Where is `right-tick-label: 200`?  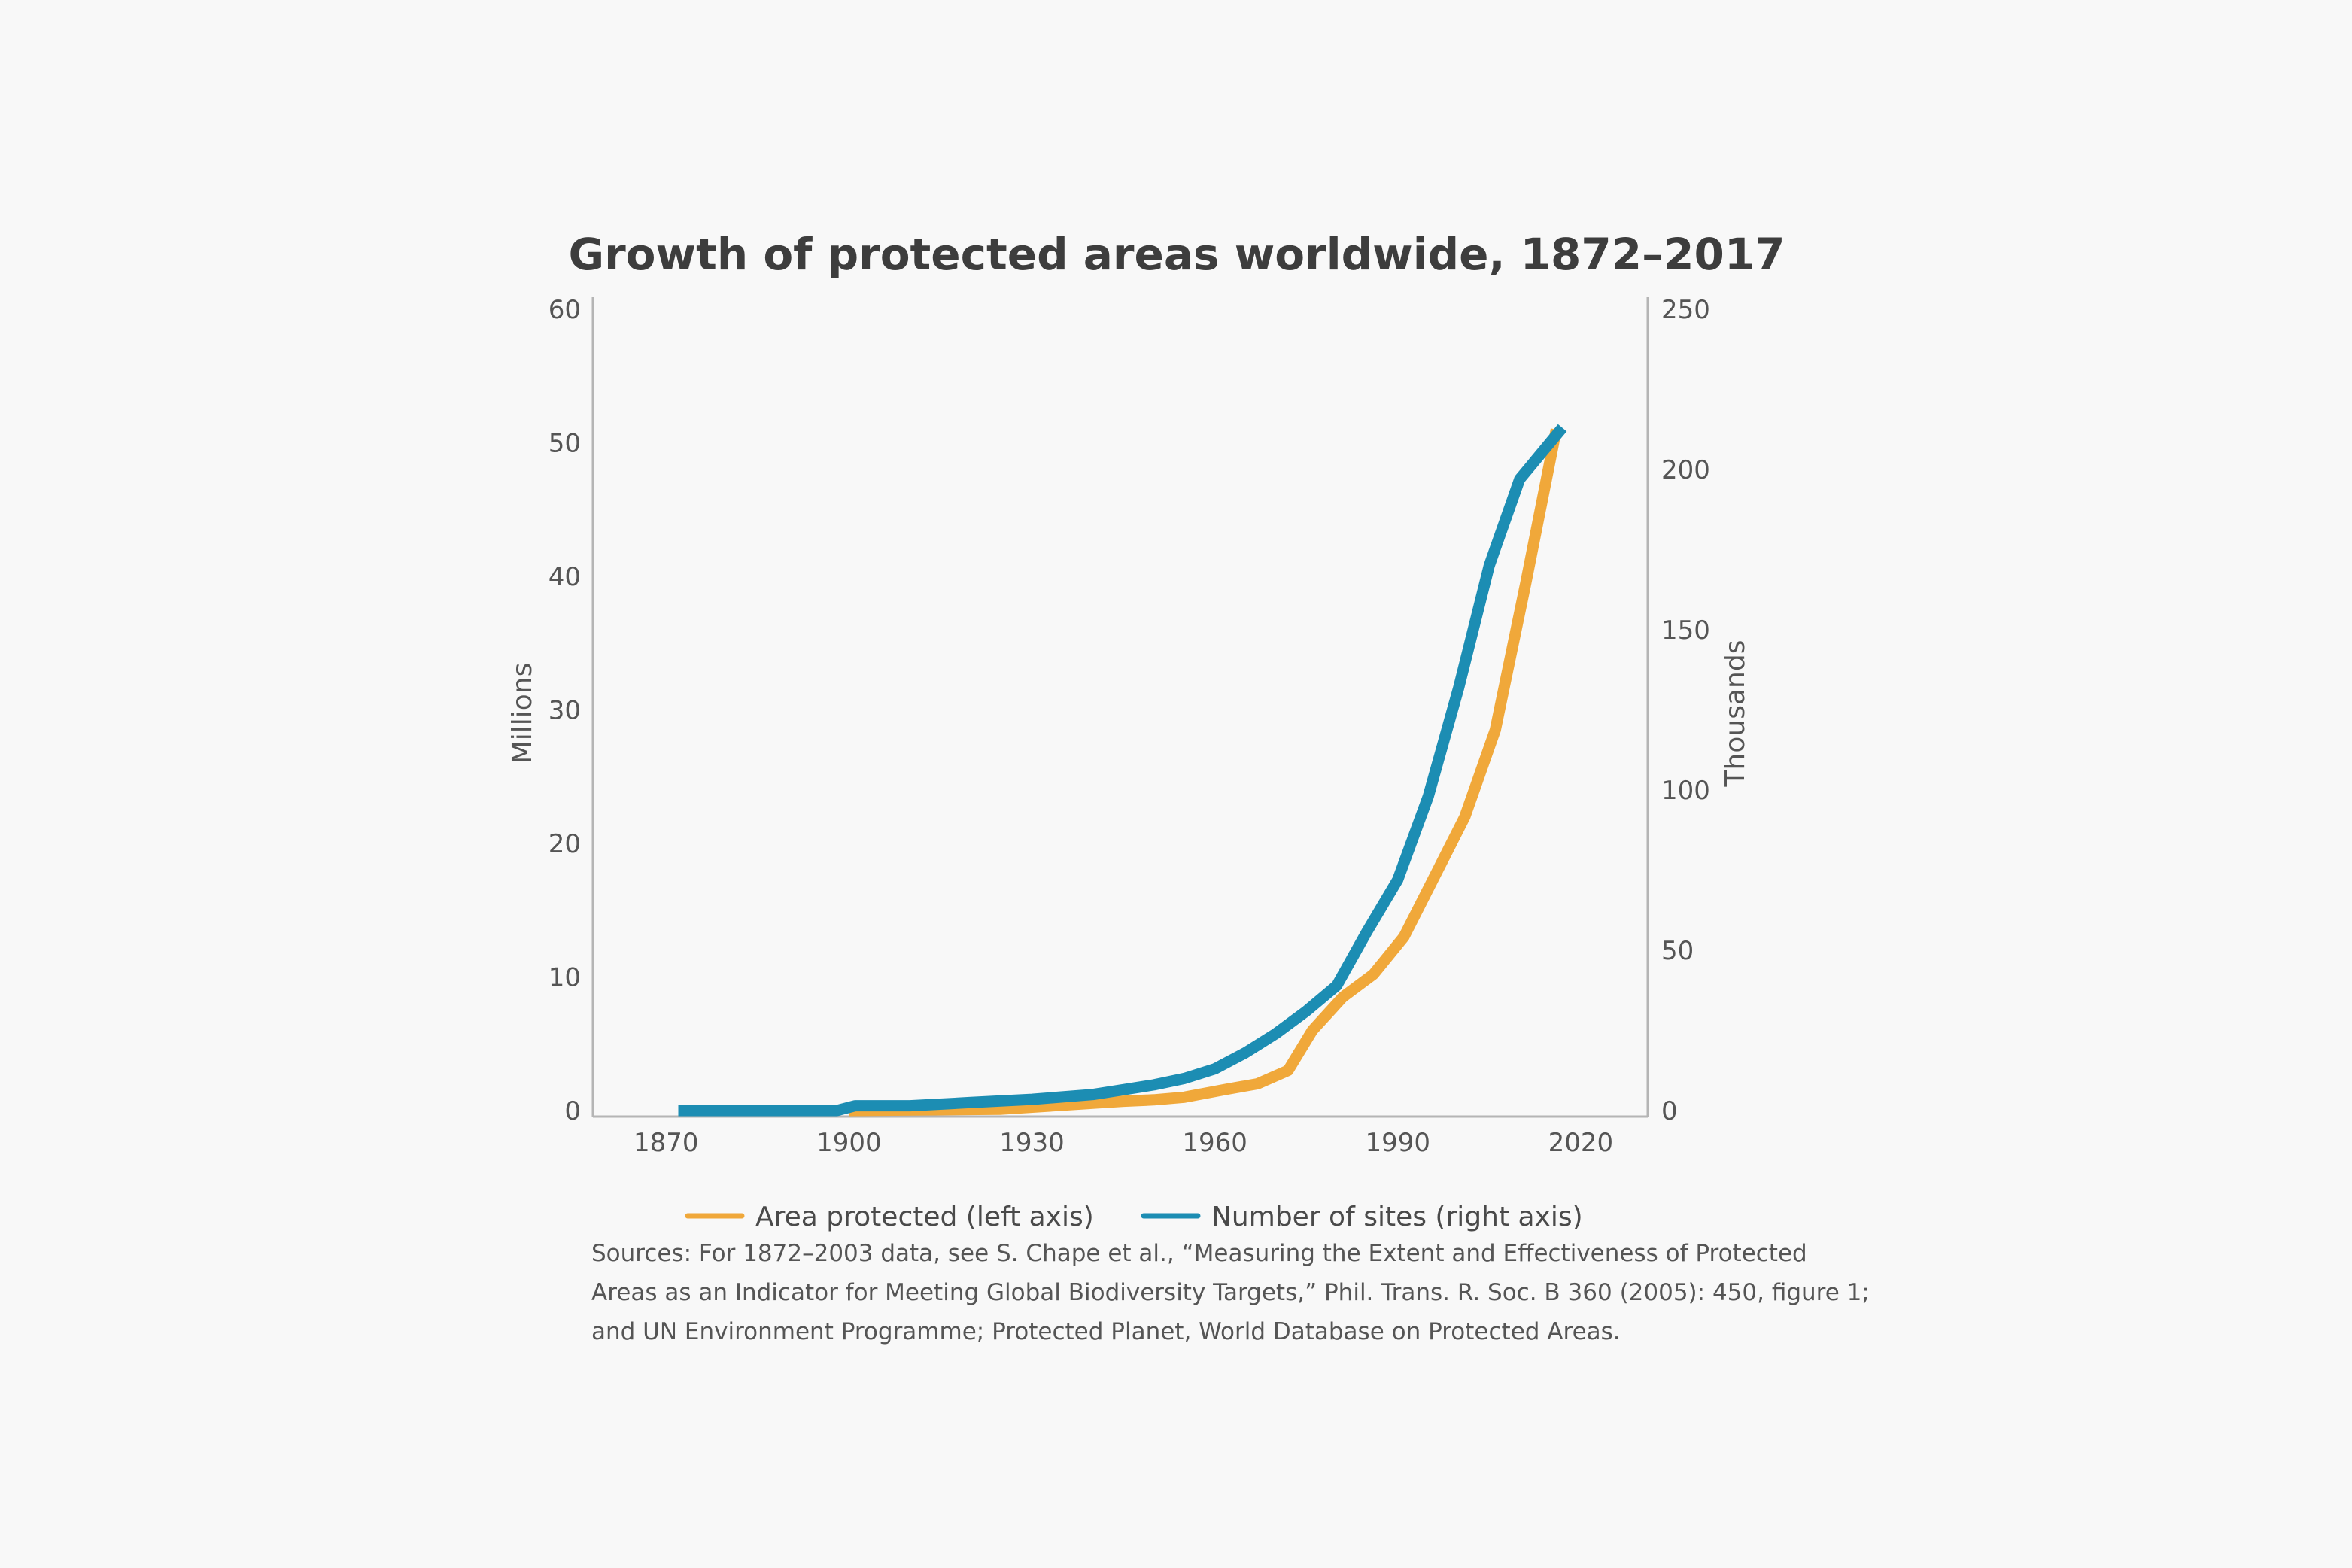
right-tick-label: 200 is located at coordinates (1686, 470).